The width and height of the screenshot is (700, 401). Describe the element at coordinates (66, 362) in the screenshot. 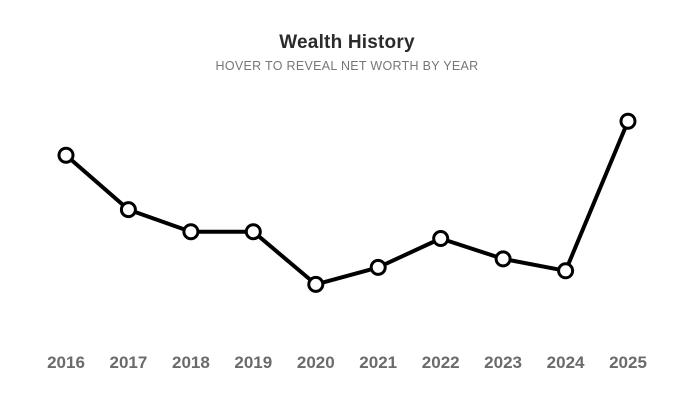

I see `x-tick-label-2016: 2016` at that location.